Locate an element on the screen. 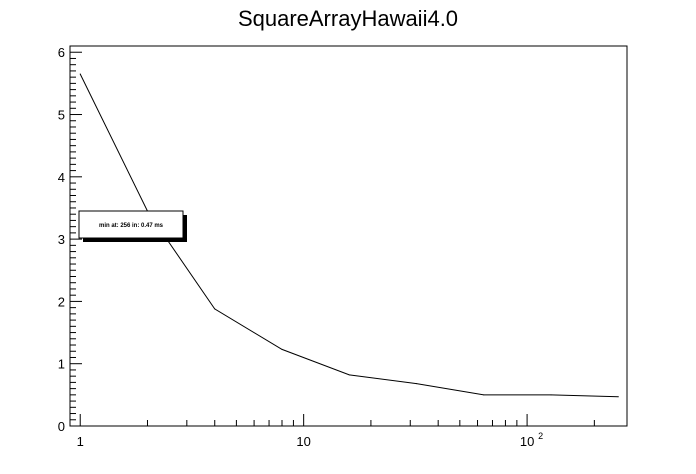  y-axis: 0 1 2 3 4 5 6 is located at coordinates (70, 239).